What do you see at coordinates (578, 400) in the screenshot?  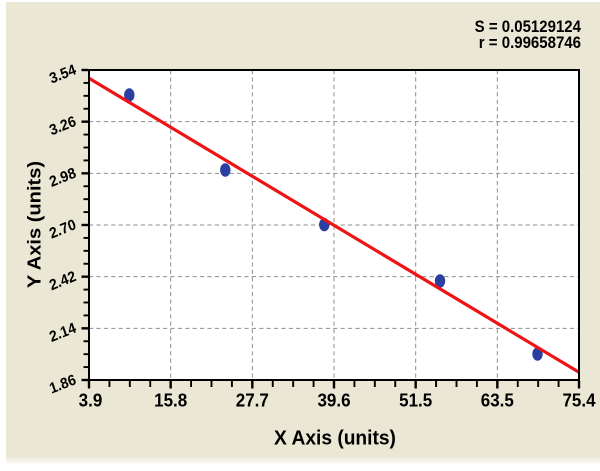 I see `svg-text: 75.4` at bounding box center [578, 400].